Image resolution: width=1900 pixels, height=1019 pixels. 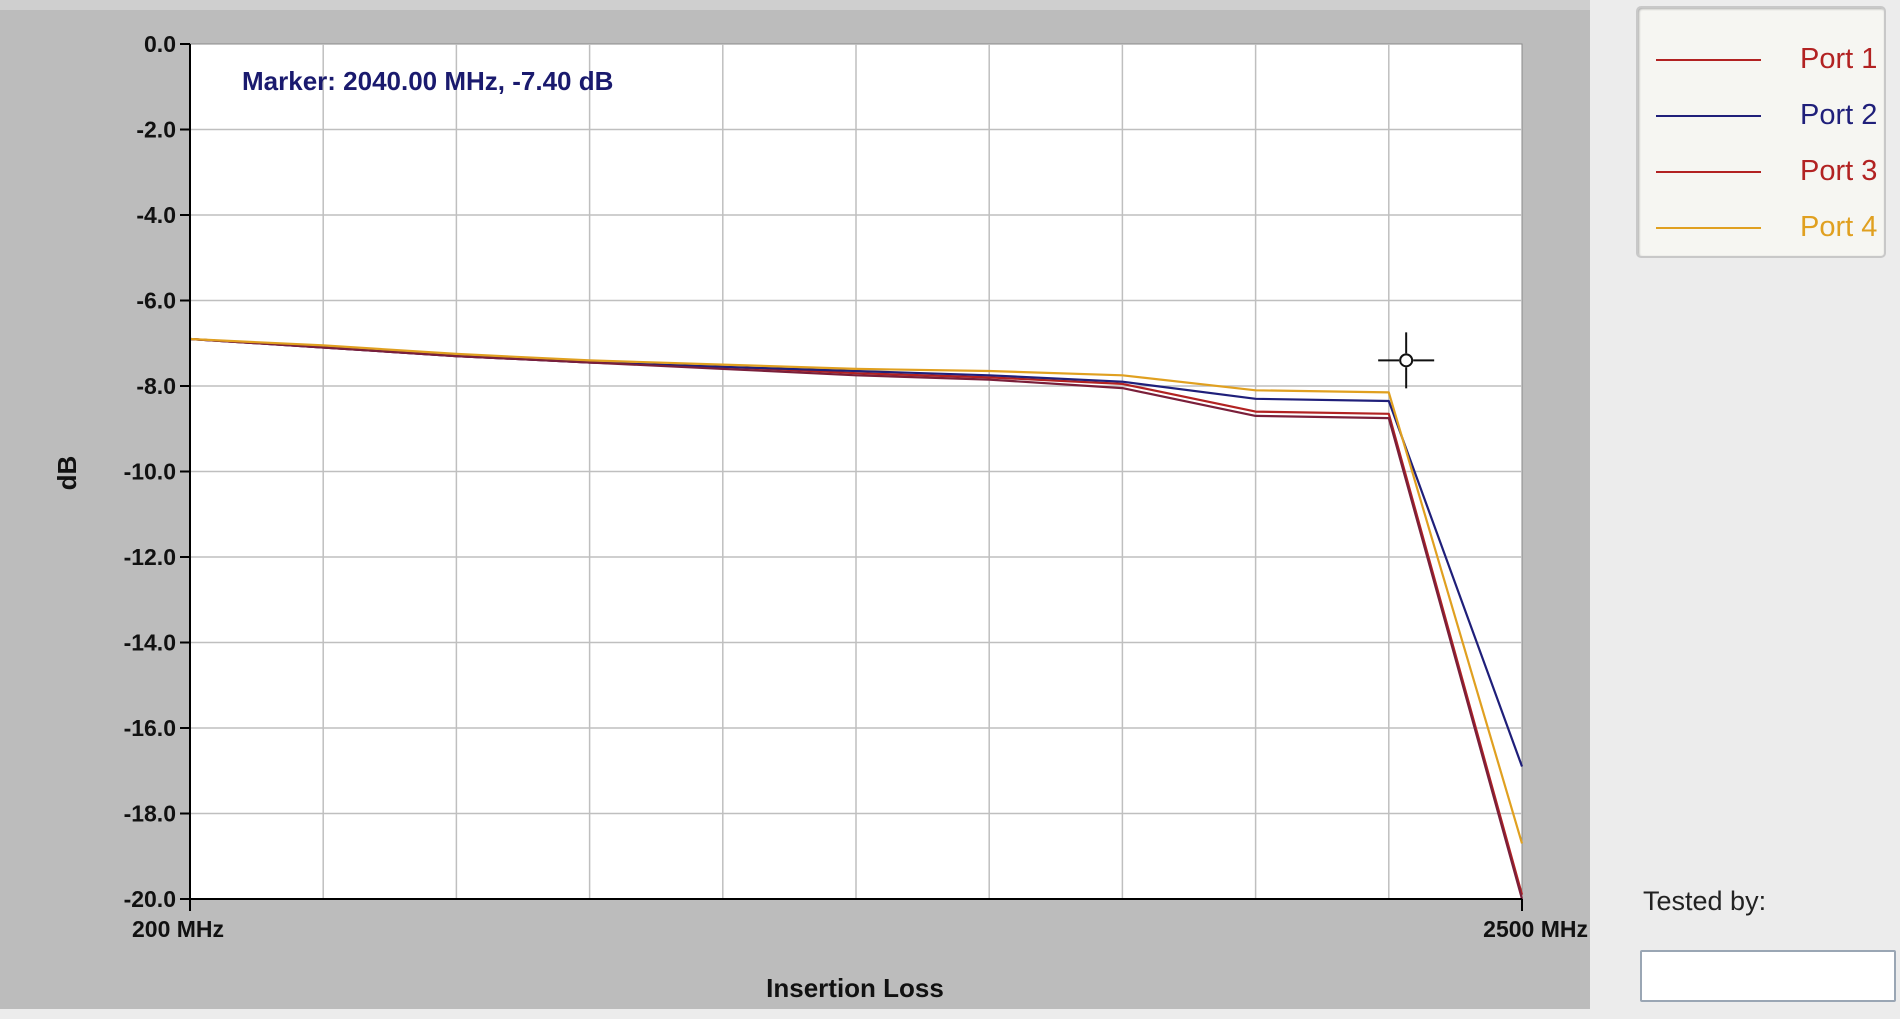 What do you see at coordinates (156, 301) in the screenshot?
I see `y-tick-label: -6.0` at bounding box center [156, 301].